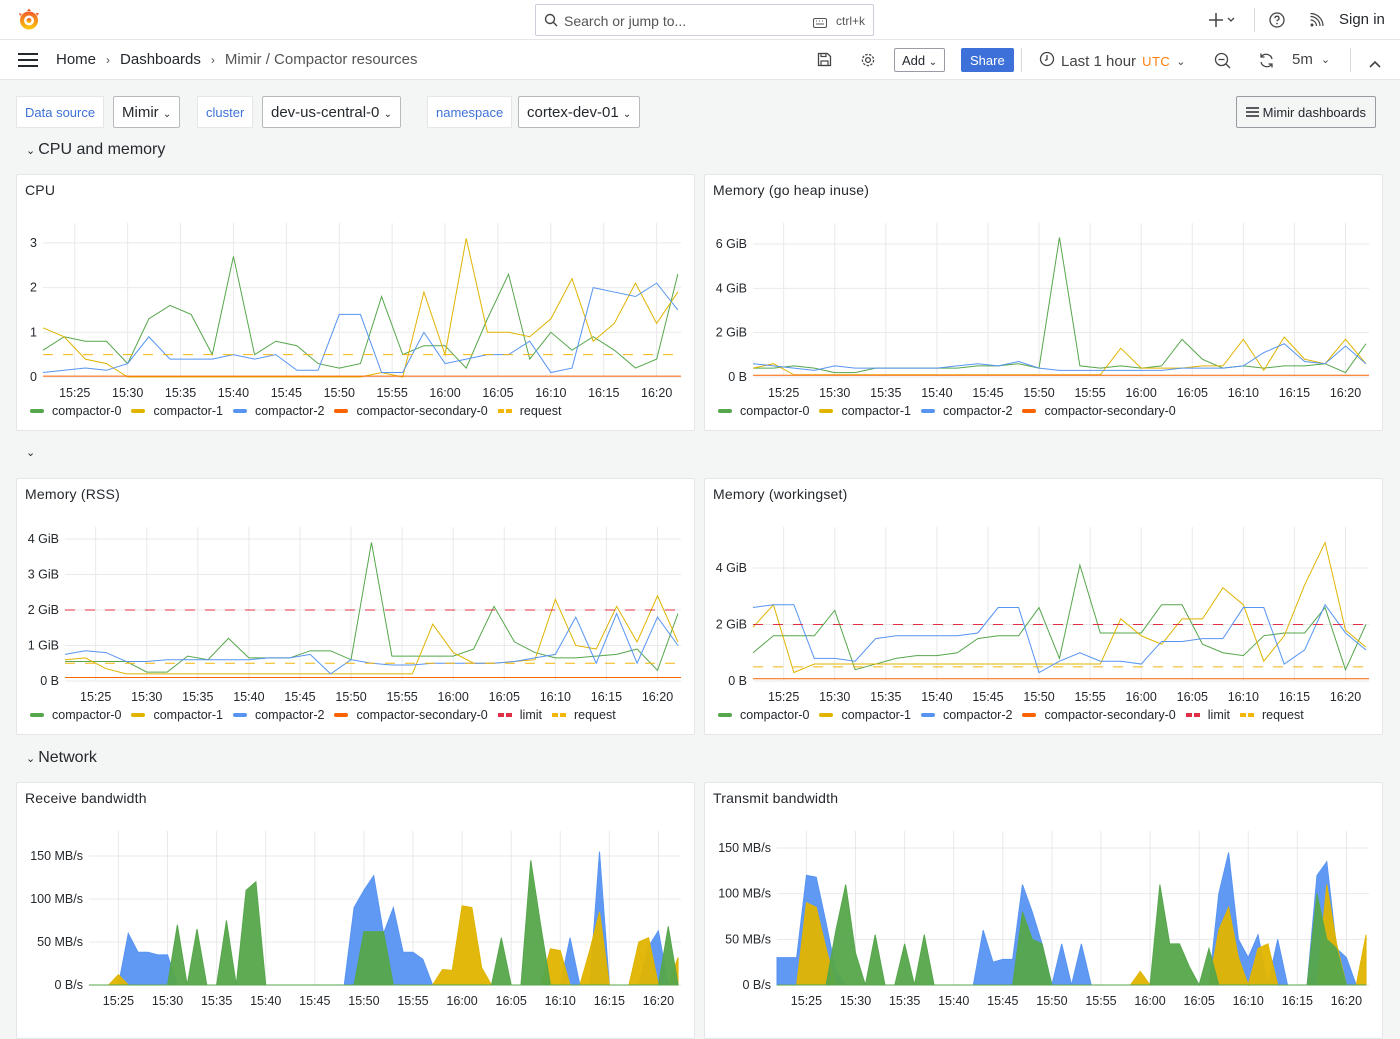  Describe the element at coordinates (855, 1001) in the screenshot. I see `x-tick-label: 15:30` at that location.